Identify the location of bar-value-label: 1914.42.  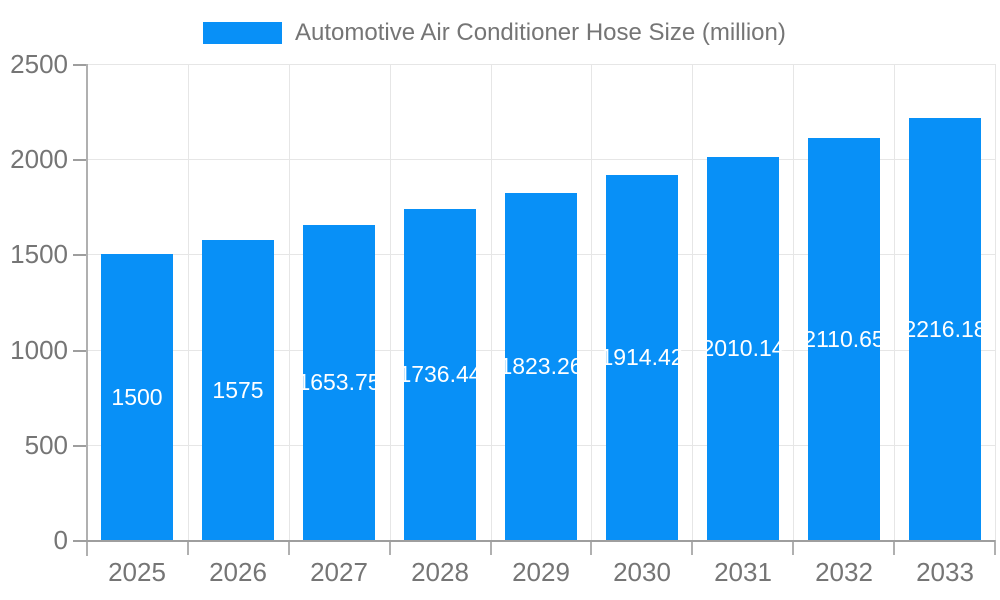
(642, 357).